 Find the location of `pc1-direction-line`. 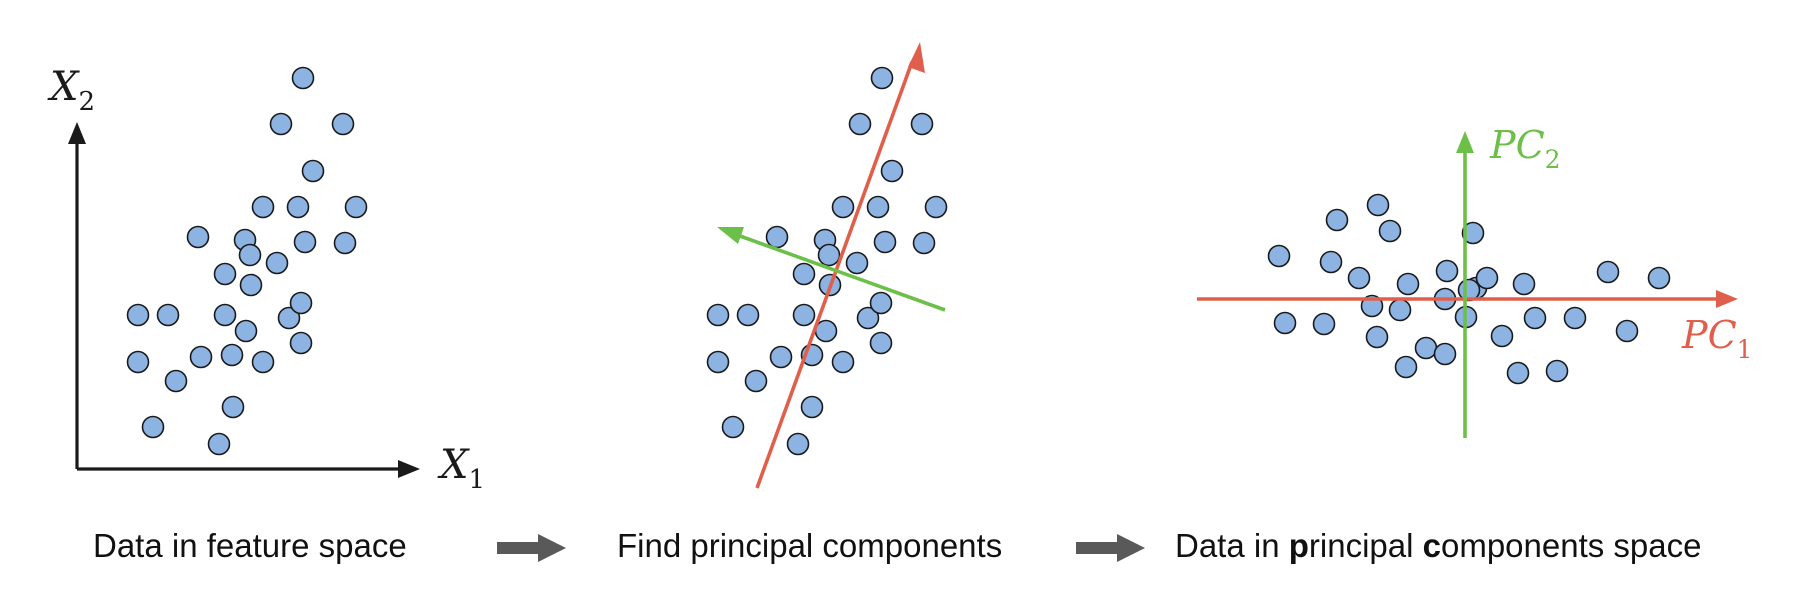

pc1-direction-line is located at coordinates (834, 275).